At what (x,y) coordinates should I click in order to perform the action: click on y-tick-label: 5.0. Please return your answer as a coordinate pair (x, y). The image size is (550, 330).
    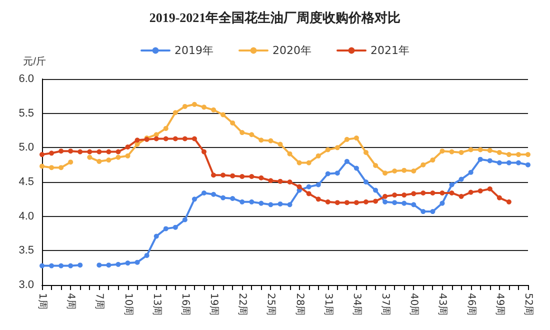
    Looking at the image, I should click on (26, 148).